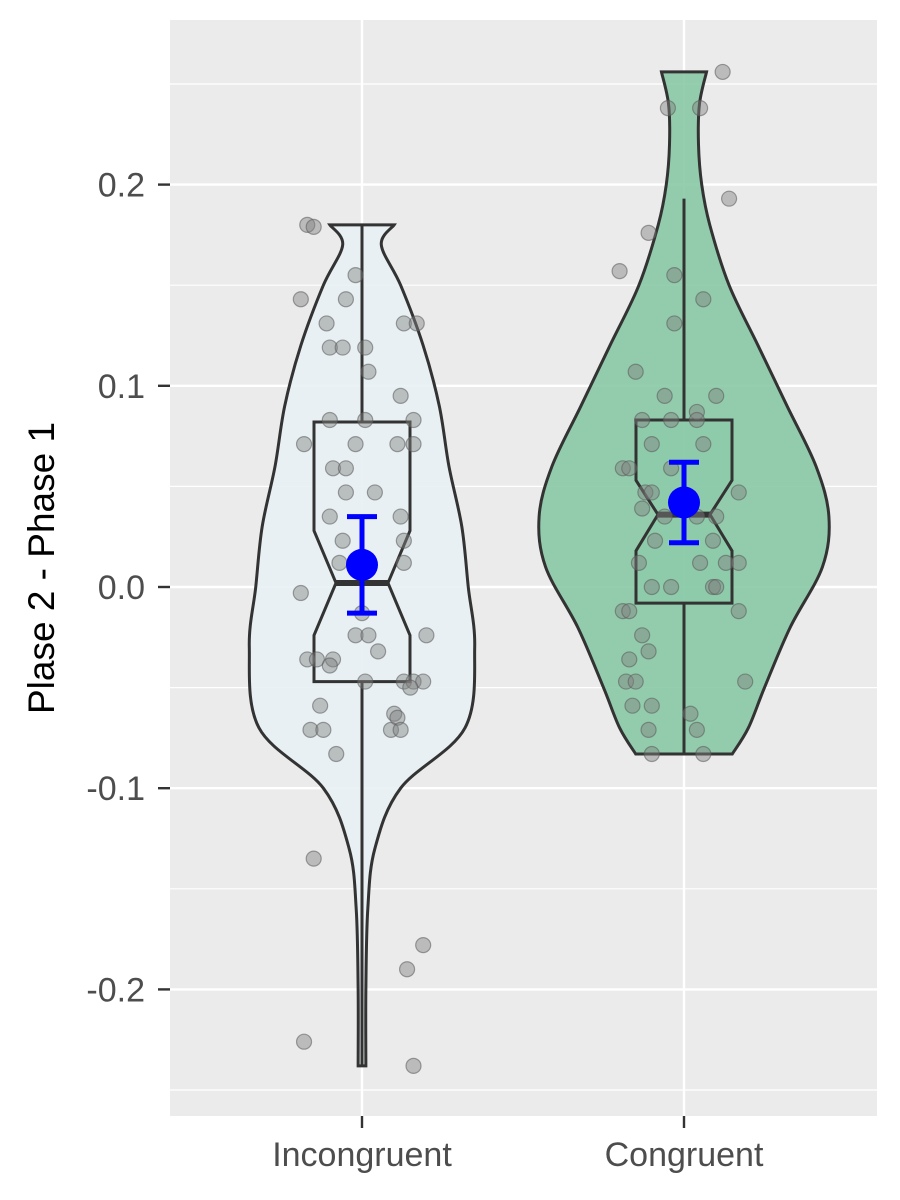 The image size is (900, 1200). What do you see at coordinates (362, 1155) in the screenshot?
I see `x-tick-label-incongruent: Incongruent` at bounding box center [362, 1155].